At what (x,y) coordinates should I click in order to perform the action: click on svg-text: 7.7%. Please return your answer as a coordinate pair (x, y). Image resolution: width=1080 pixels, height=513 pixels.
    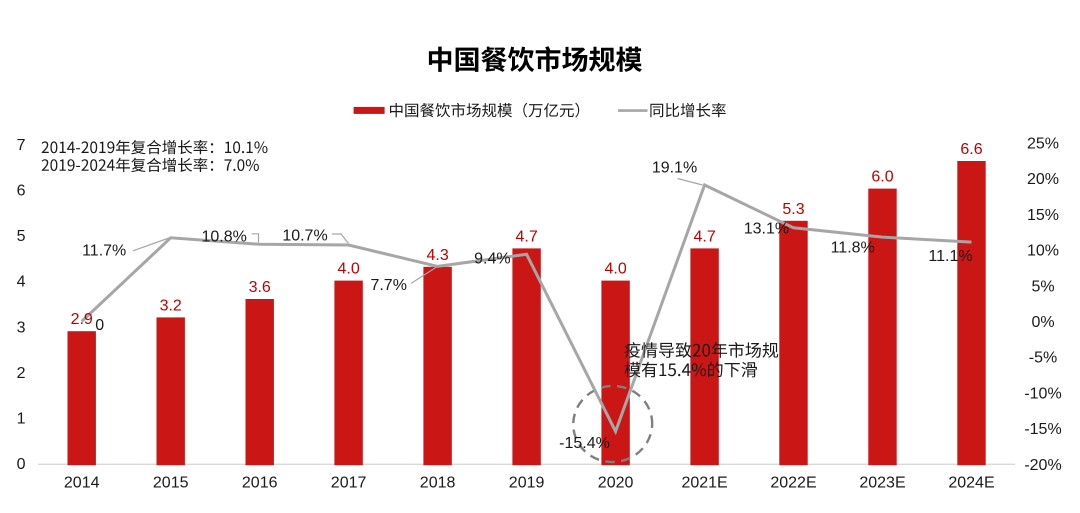
    Looking at the image, I should click on (388, 285).